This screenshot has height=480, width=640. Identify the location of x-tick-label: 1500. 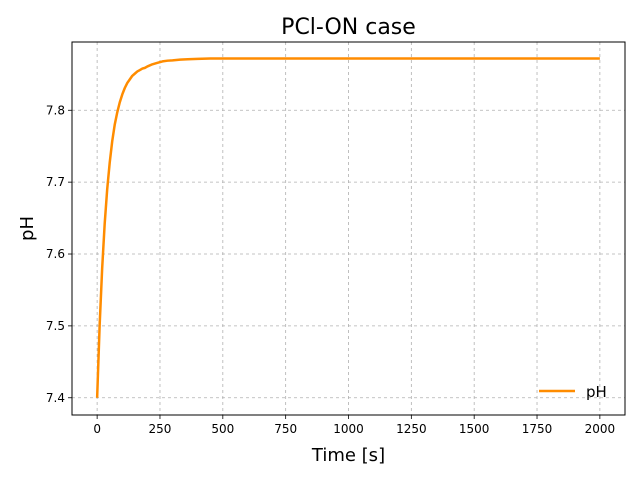
(474, 429).